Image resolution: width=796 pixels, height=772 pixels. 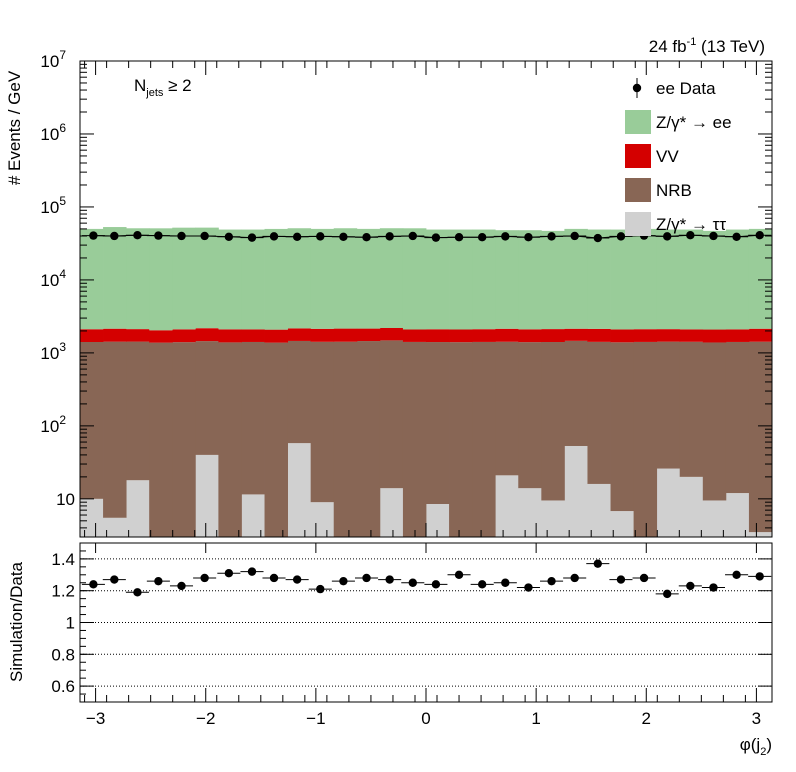 I want to click on legend: ee Data Z/γ* → ee VV NRB Z/γ* → ττ, so click(x=678, y=157).